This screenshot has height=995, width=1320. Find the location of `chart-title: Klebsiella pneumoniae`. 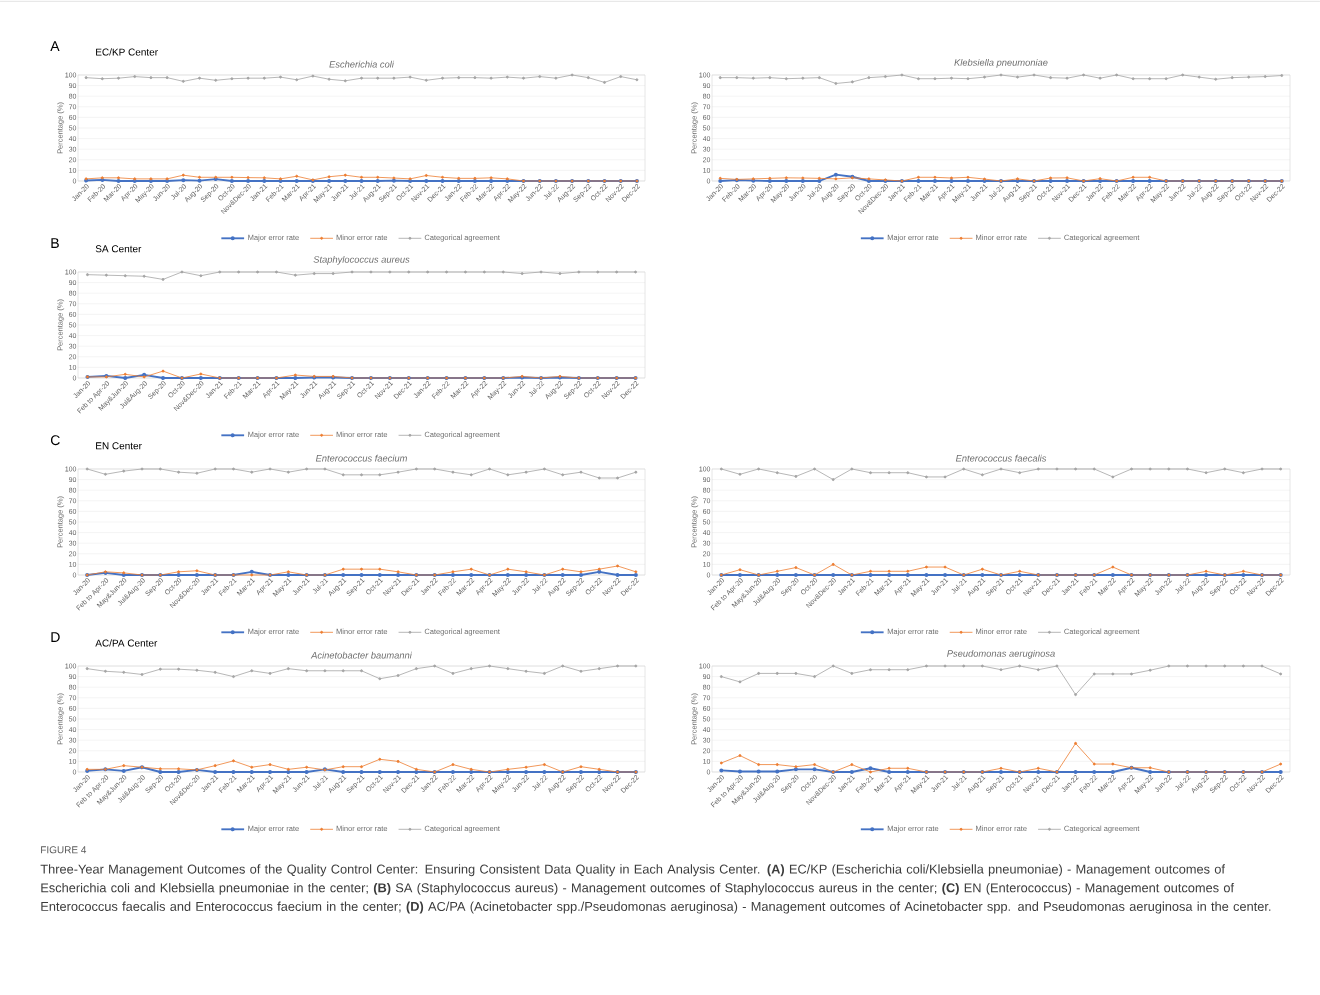

chart-title: Klebsiella pneumoniae is located at coordinates (1001, 63).